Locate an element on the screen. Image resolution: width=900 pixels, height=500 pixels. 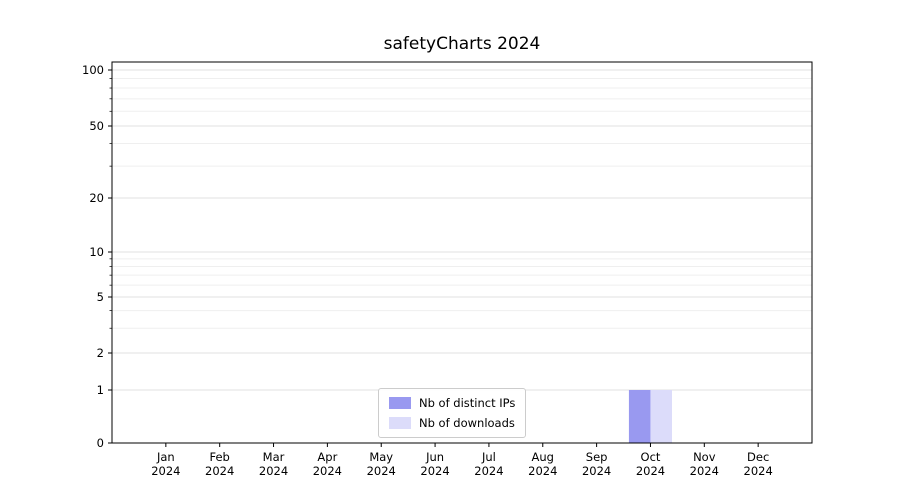
legend-swatch-distinct-ips is located at coordinates (400, 403).